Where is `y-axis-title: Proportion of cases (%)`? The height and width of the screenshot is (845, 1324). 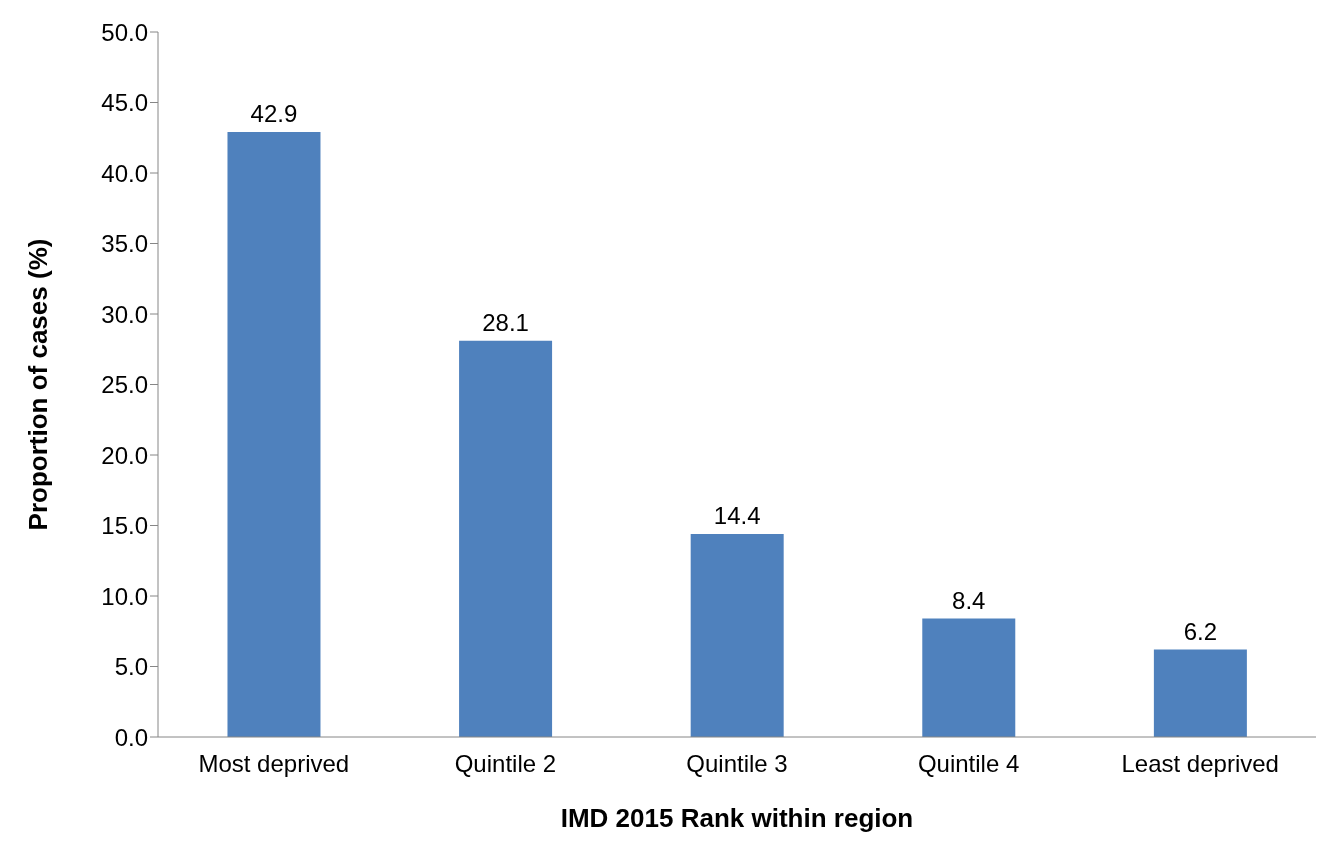 y-axis-title: Proportion of cases (%) is located at coordinates (38, 384).